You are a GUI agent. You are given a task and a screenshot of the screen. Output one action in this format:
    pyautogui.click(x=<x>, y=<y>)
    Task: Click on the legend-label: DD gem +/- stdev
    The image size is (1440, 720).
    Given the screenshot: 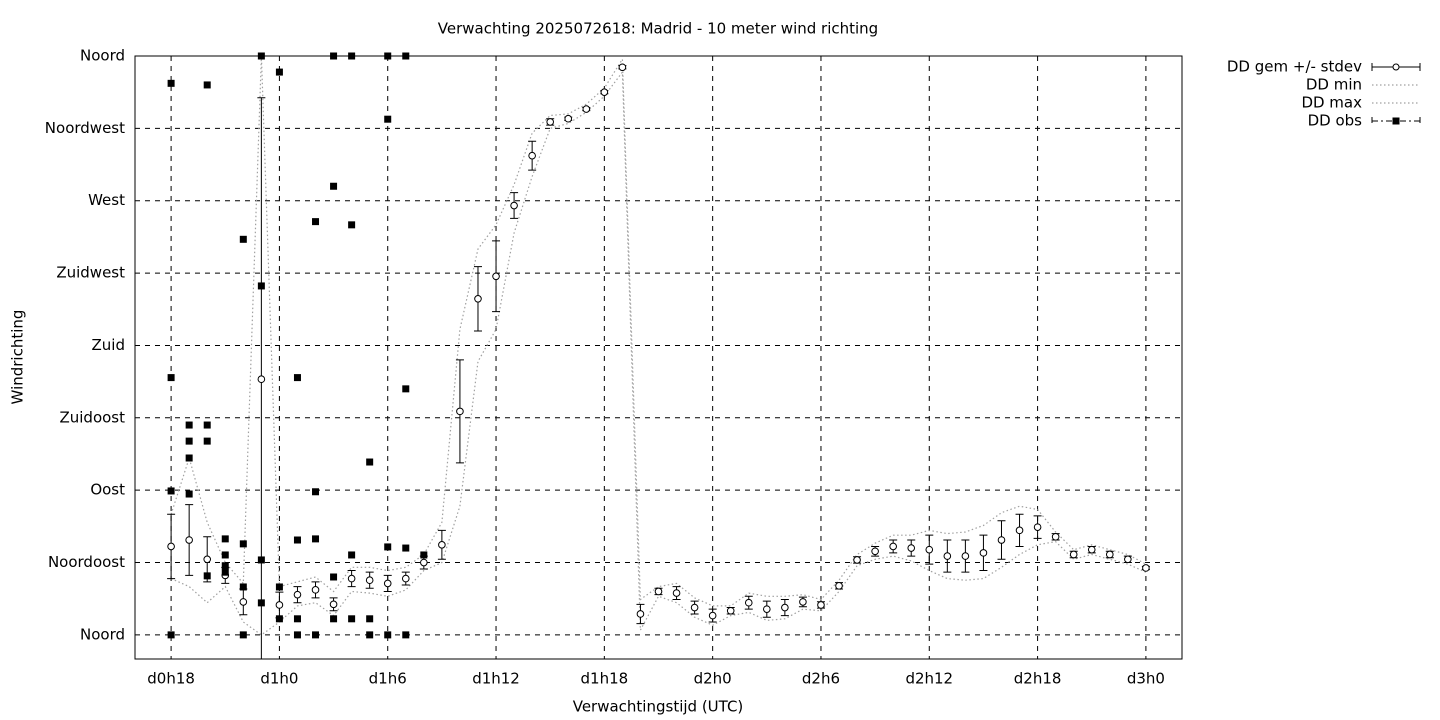 What is the action you would take?
    pyautogui.click(x=1294, y=67)
    